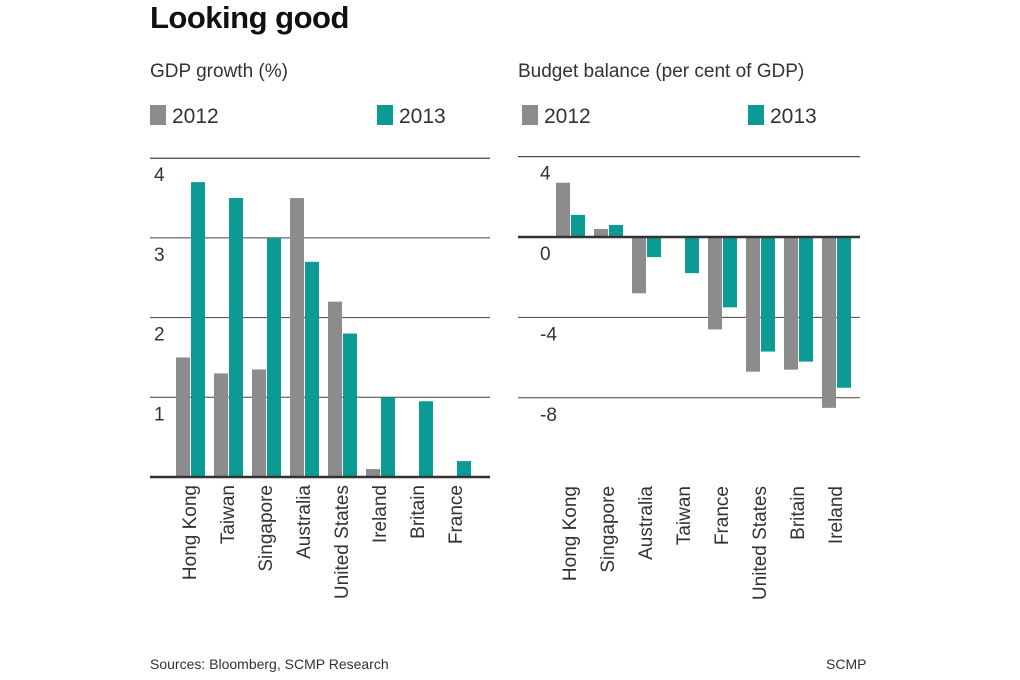 The height and width of the screenshot is (680, 1020). Describe the element at coordinates (798, 513) in the screenshot. I see `budget-category-label-britain: Britain` at that location.